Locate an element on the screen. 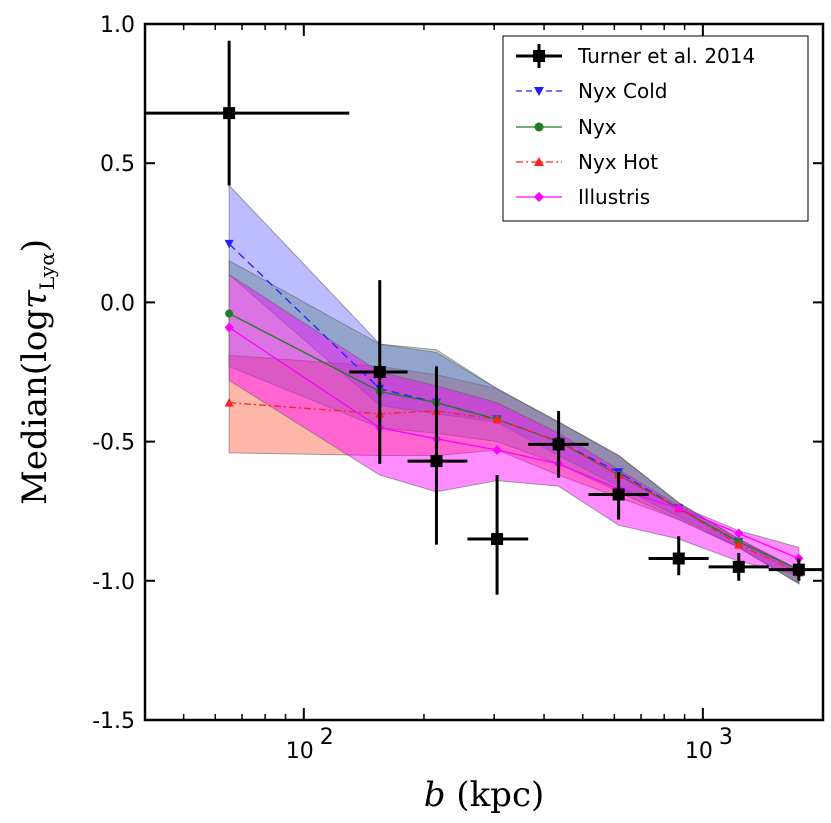 This screenshot has width=831, height=823. y-tick-label-4: -1.0 is located at coordinates (113, 582).